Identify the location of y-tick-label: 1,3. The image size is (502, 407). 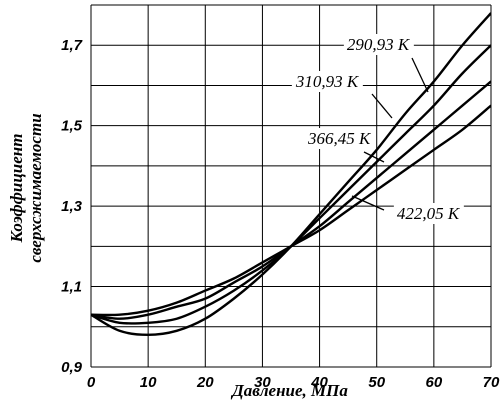
(72, 206).